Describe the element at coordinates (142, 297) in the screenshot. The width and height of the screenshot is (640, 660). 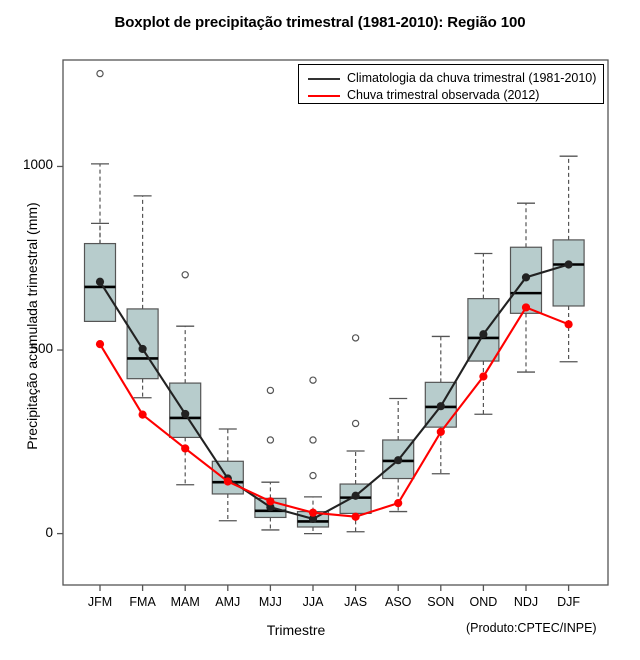
I see `boxplot-fma` at that location.